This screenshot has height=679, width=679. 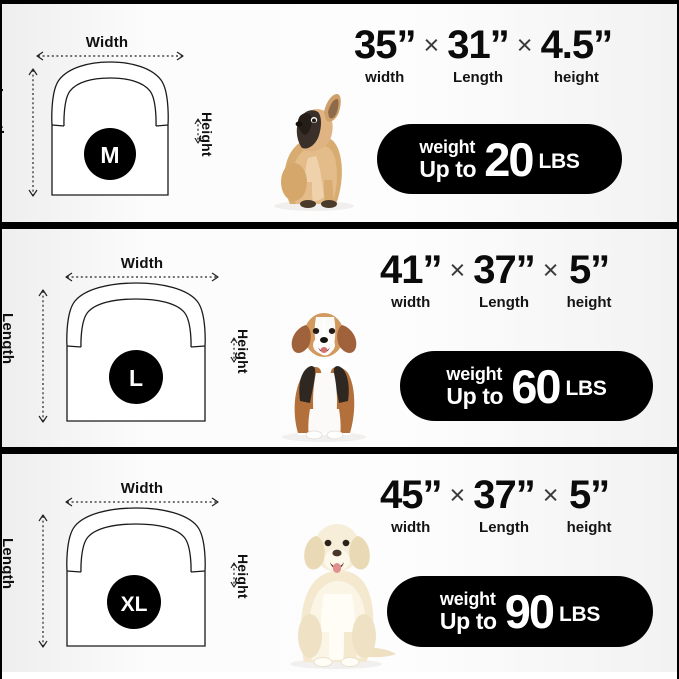 I want to click on dimension-height-l: 5” height, so click(x=589, y=280).